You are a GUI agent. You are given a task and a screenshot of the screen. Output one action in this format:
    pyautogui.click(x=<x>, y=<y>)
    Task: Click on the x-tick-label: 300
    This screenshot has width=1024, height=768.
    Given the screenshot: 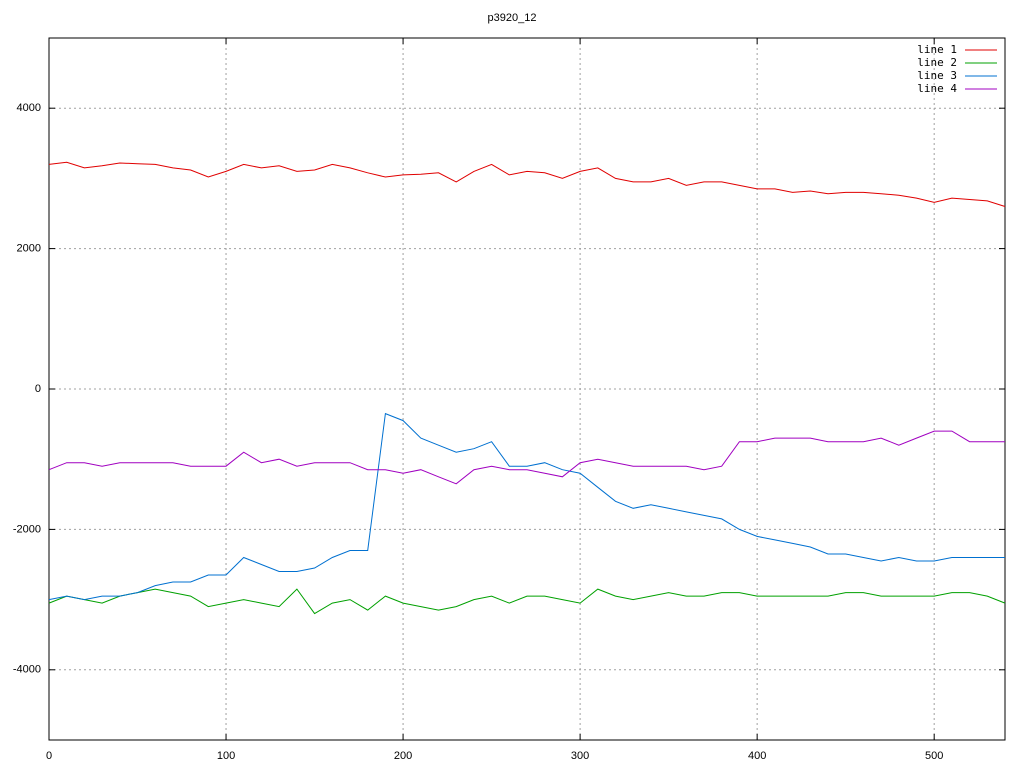 What is the action you would take?
    pyautogui.click(x=580, y=756)
    